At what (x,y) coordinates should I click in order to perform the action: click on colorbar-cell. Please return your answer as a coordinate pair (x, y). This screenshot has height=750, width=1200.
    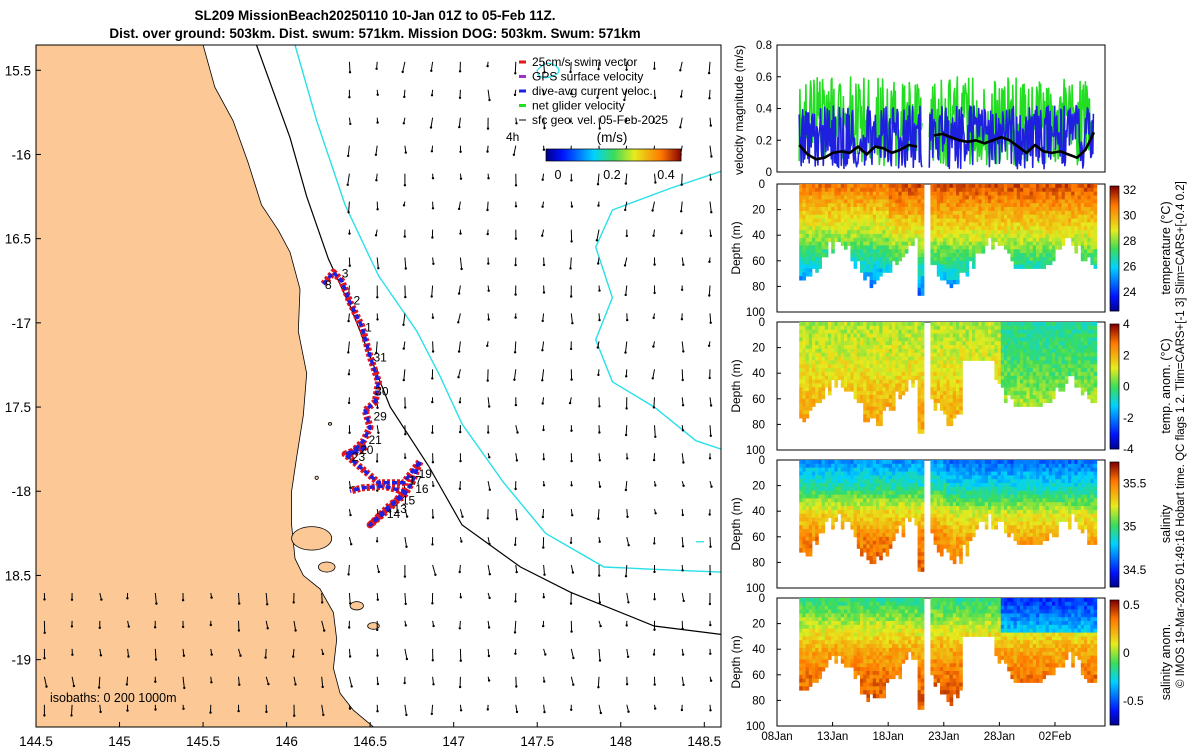
    Looking at the image, I should click on (653, 155).